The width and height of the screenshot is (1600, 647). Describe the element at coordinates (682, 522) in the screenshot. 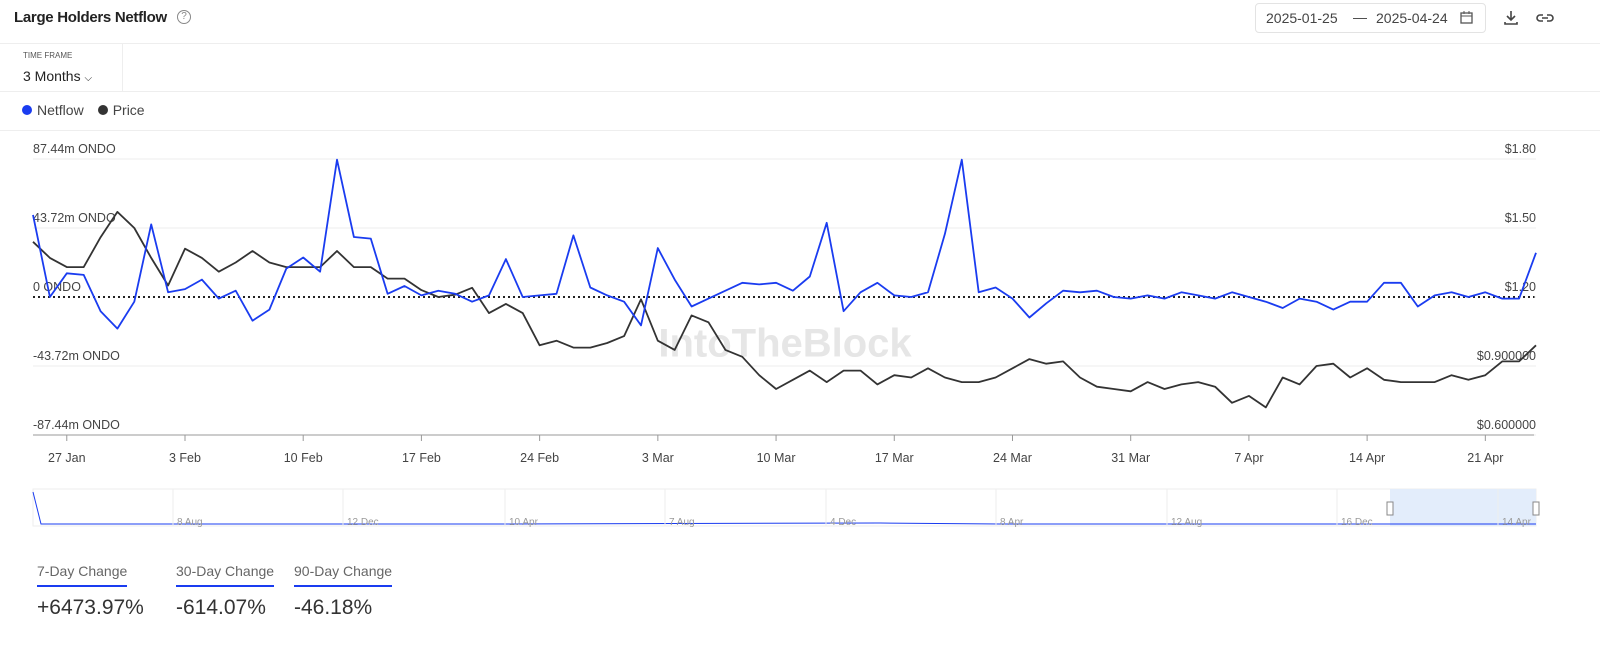

I see `navigator-label: 7 Aug` at that location.